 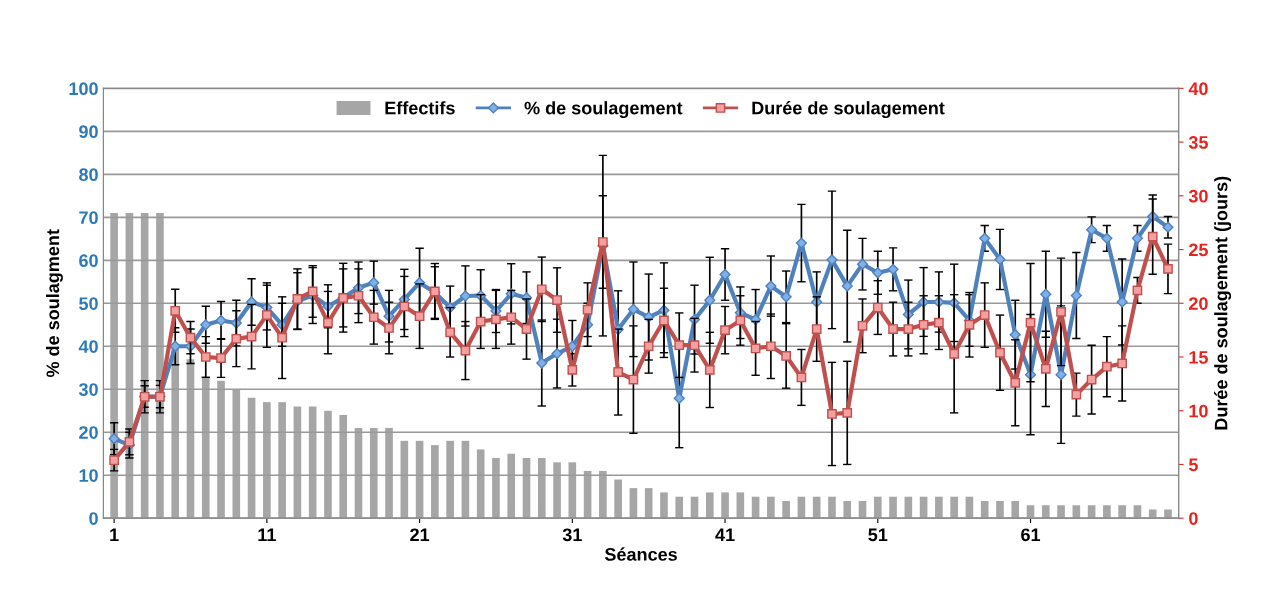 What do you see at coordinates (1198, 142) in the screenshot?
I see `y2-tick-label: 35` at bounding box center [1198, 142].